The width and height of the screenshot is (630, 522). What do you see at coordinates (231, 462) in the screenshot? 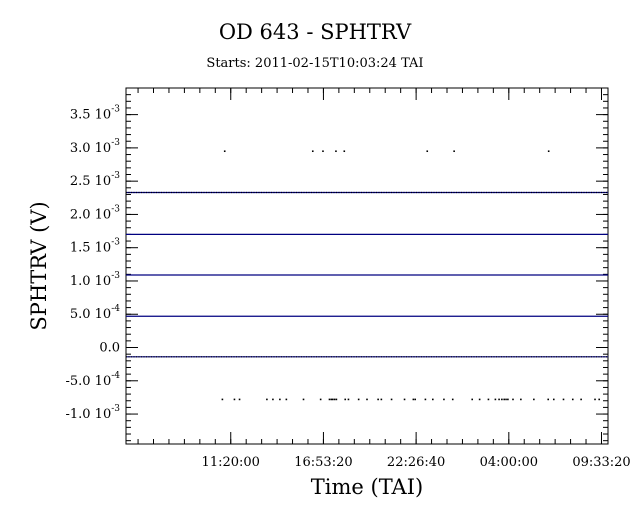
I see `x-tick-label: 11:20:00` at bounding box center [231, 462].